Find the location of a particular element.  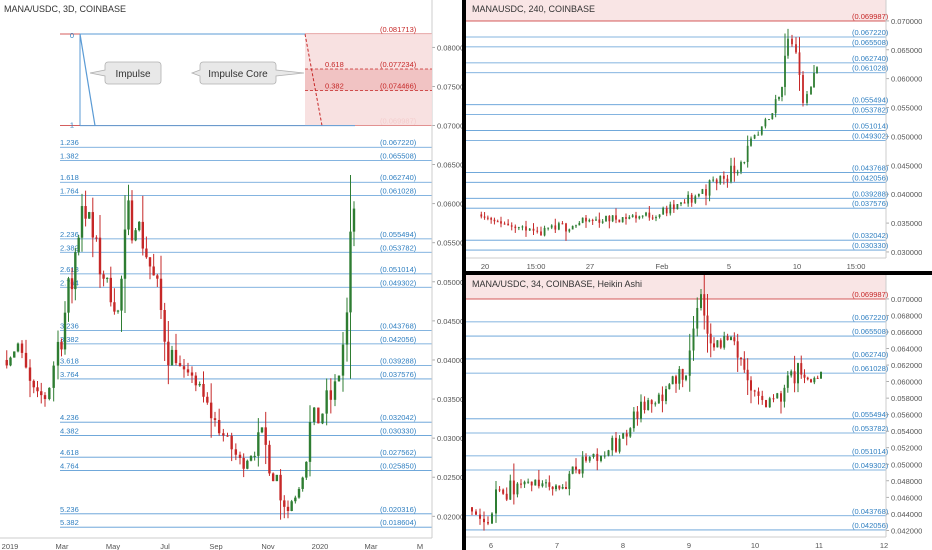

y-tick-label-2: 0.066000 is located at coordinates (906, 332).